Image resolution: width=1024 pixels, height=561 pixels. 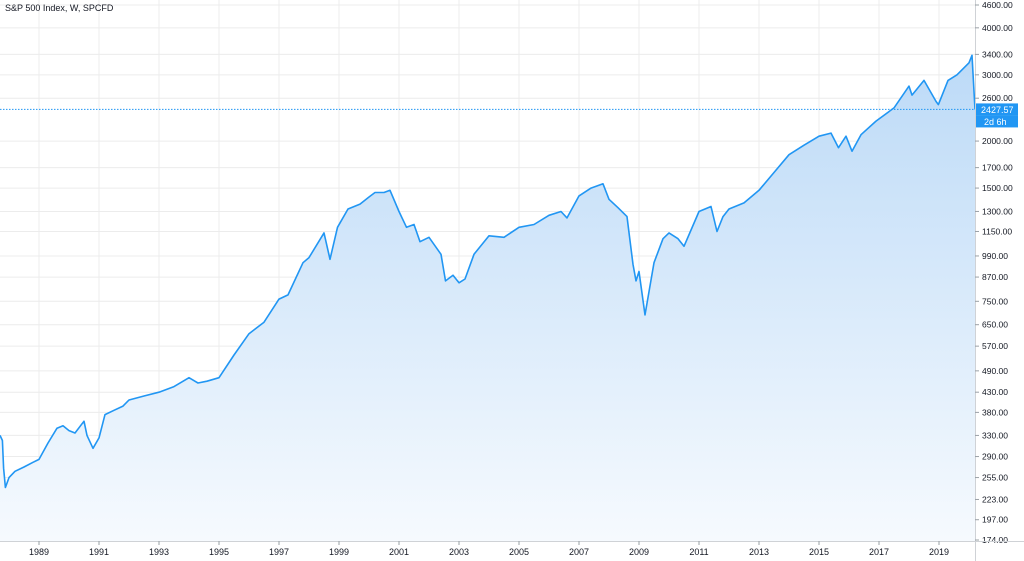 I want to click on time-tick-label: 2017, so click(x=879, y=552).